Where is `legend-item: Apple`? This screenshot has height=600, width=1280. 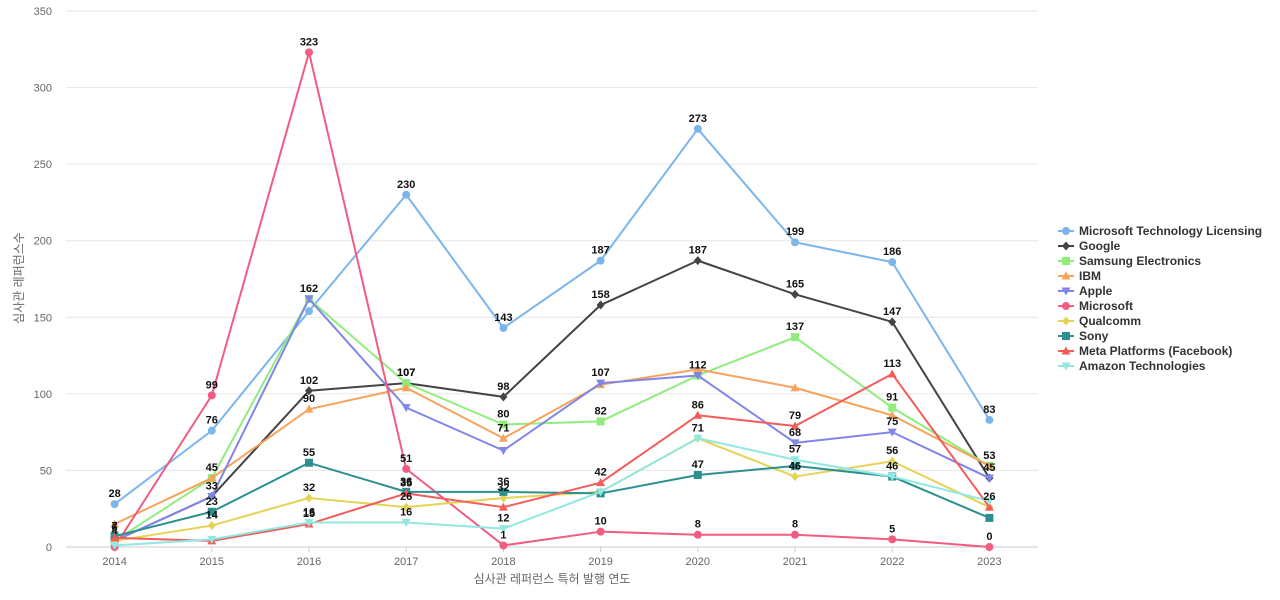 legend-item: Apple is located at coordinates (1085, 291).